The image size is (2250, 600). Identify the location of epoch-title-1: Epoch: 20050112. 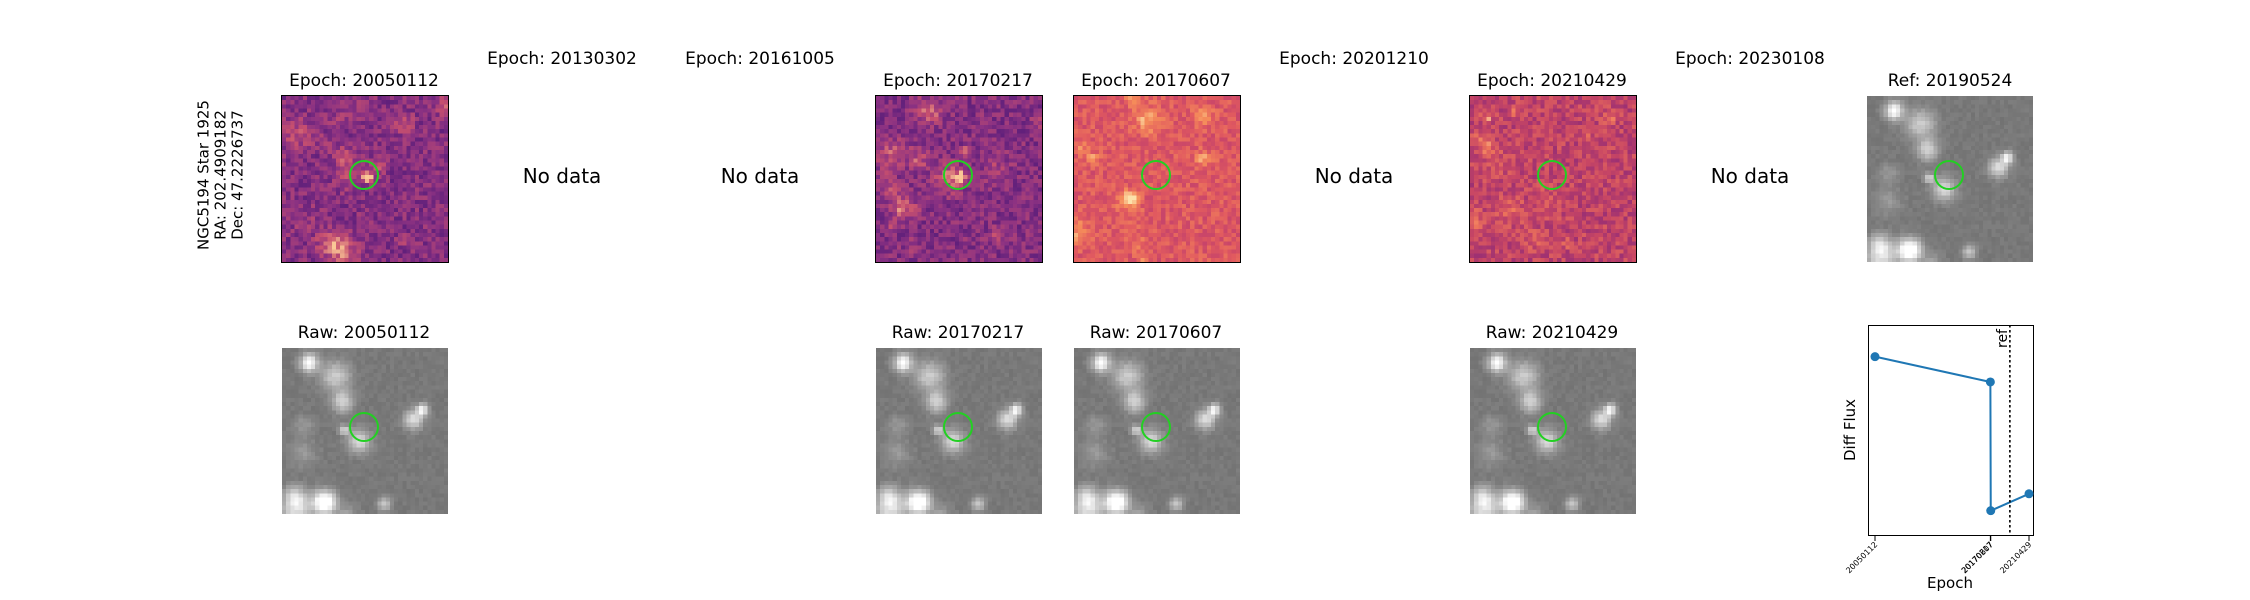
(364, 81).